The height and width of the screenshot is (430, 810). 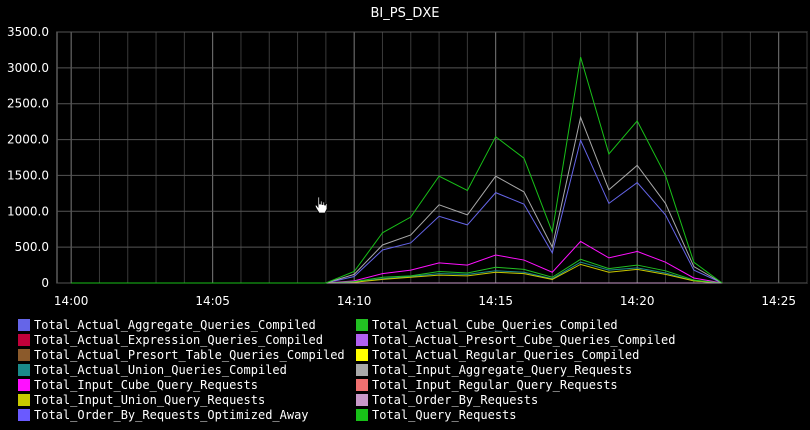 What do you see at coordinates (171, 414) in the screenshot?
I see `legend-label: Total_Order_By_Requests_Optimized_Away` at bounding box center [171, 414].